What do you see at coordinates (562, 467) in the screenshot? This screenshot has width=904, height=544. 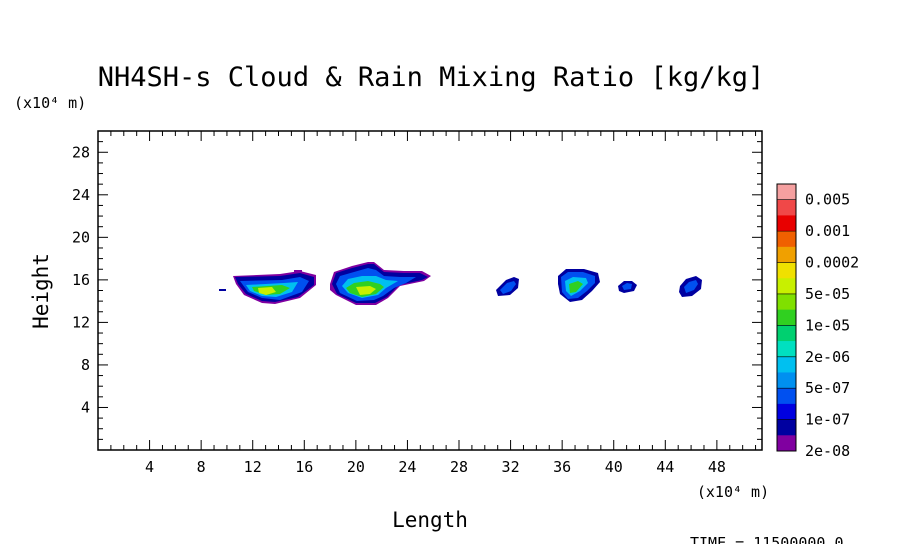 I see `x-tick-label: 36` at bounding box center [562, 467].